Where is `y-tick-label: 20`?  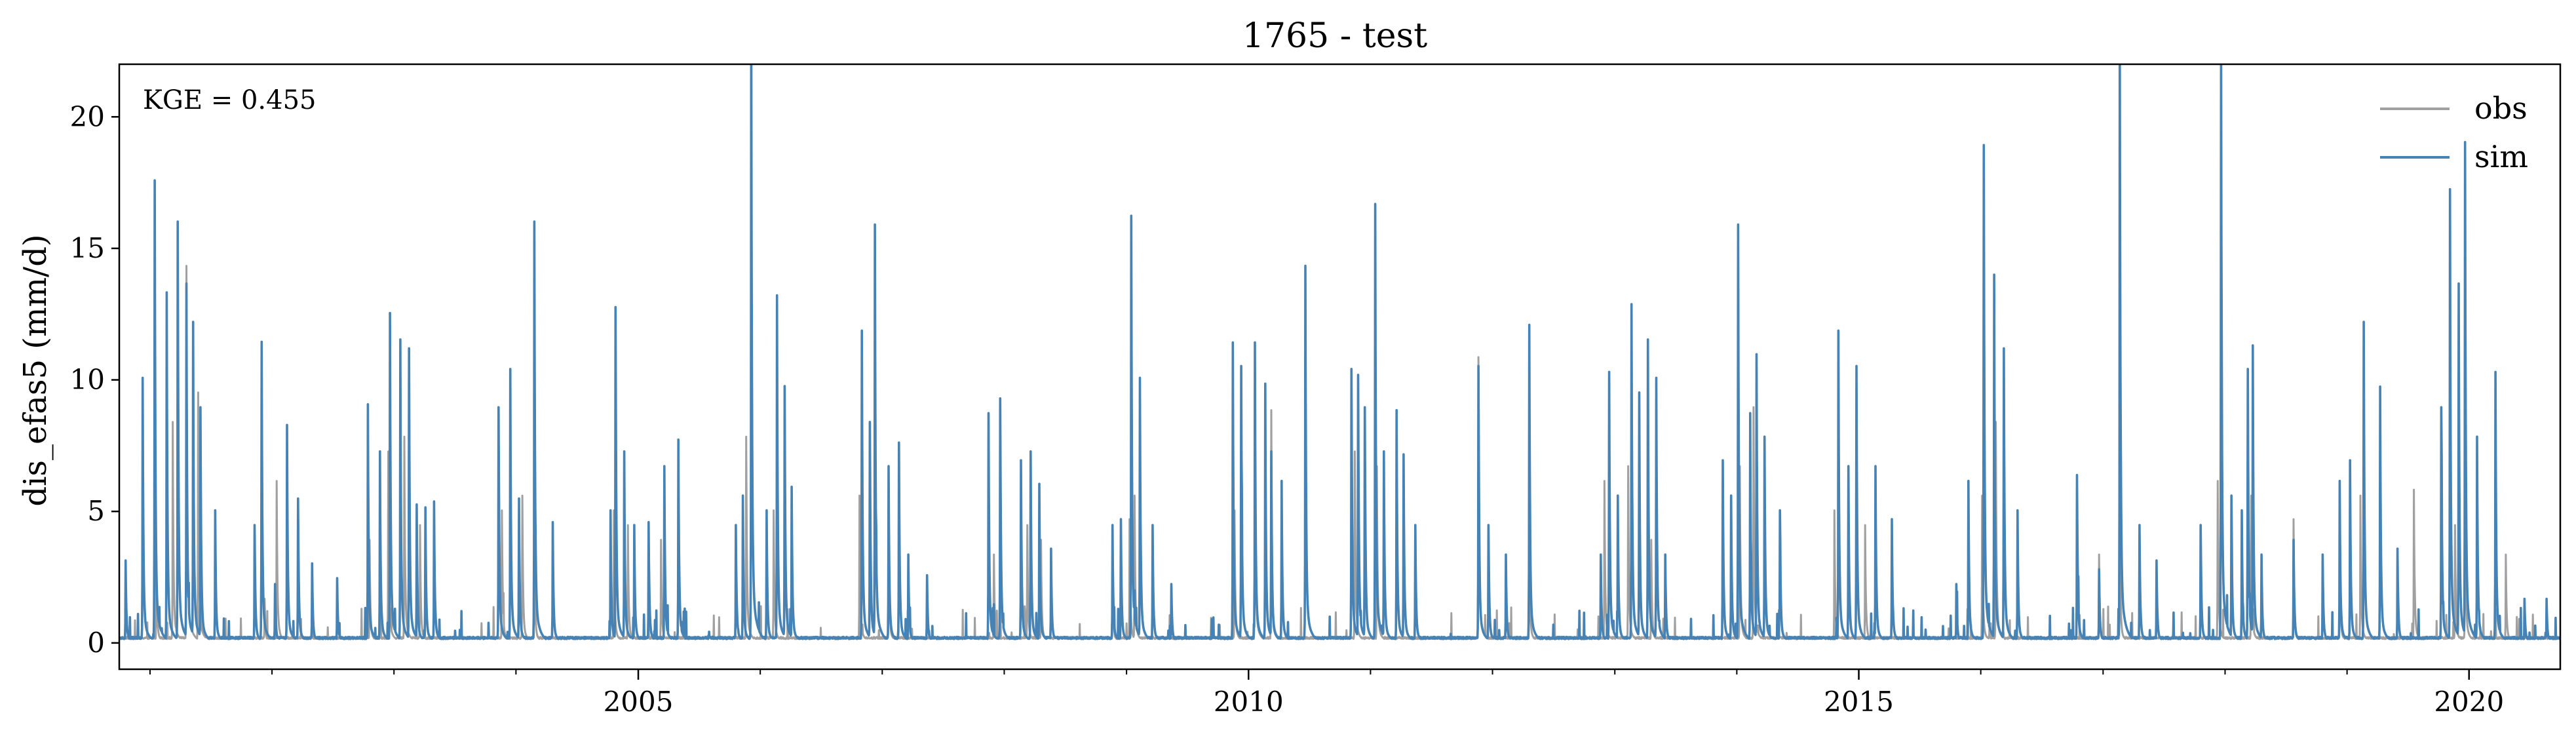 y-tick-label: 20 is located at coordinates (87, 116).